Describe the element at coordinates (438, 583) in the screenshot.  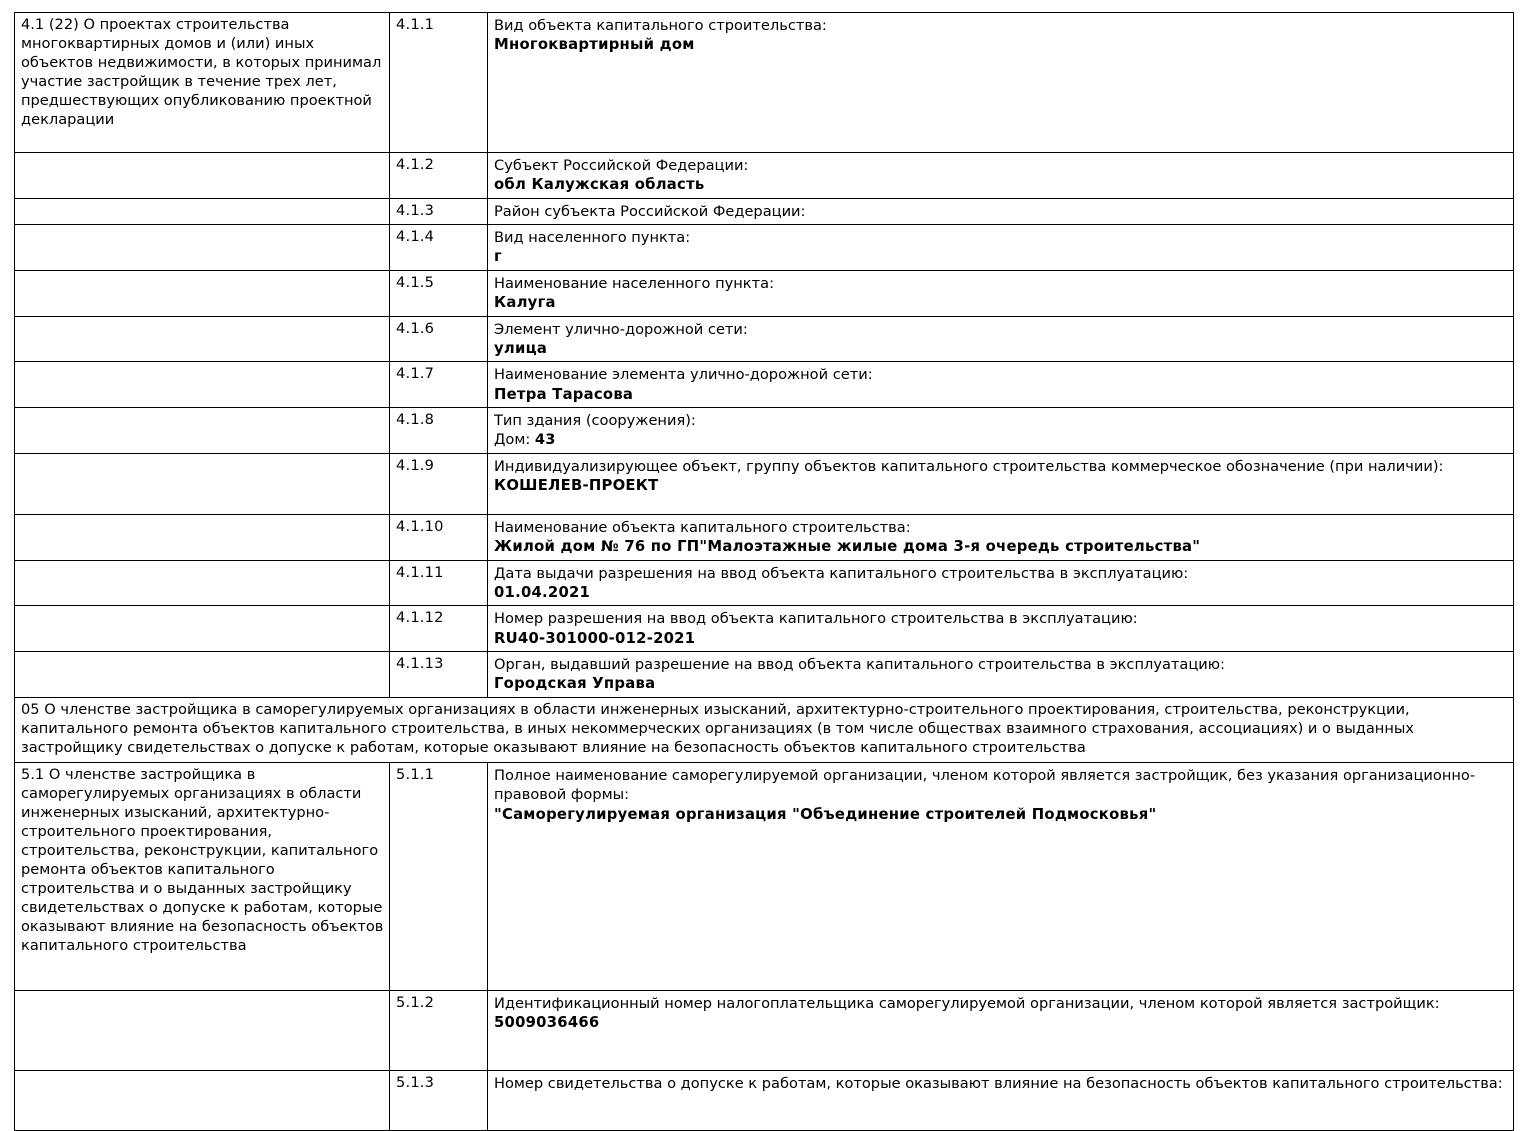
I see `row-code-4-1-11: 4.1.11` at that location.